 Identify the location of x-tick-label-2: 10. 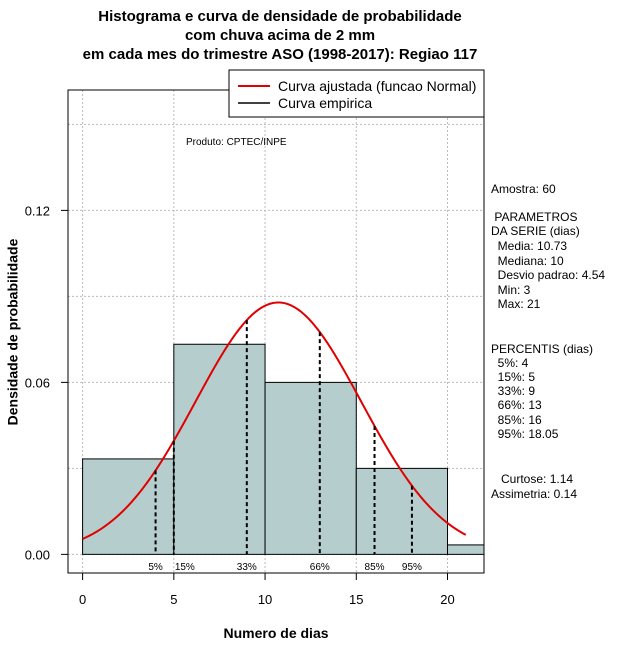
(265, 599).